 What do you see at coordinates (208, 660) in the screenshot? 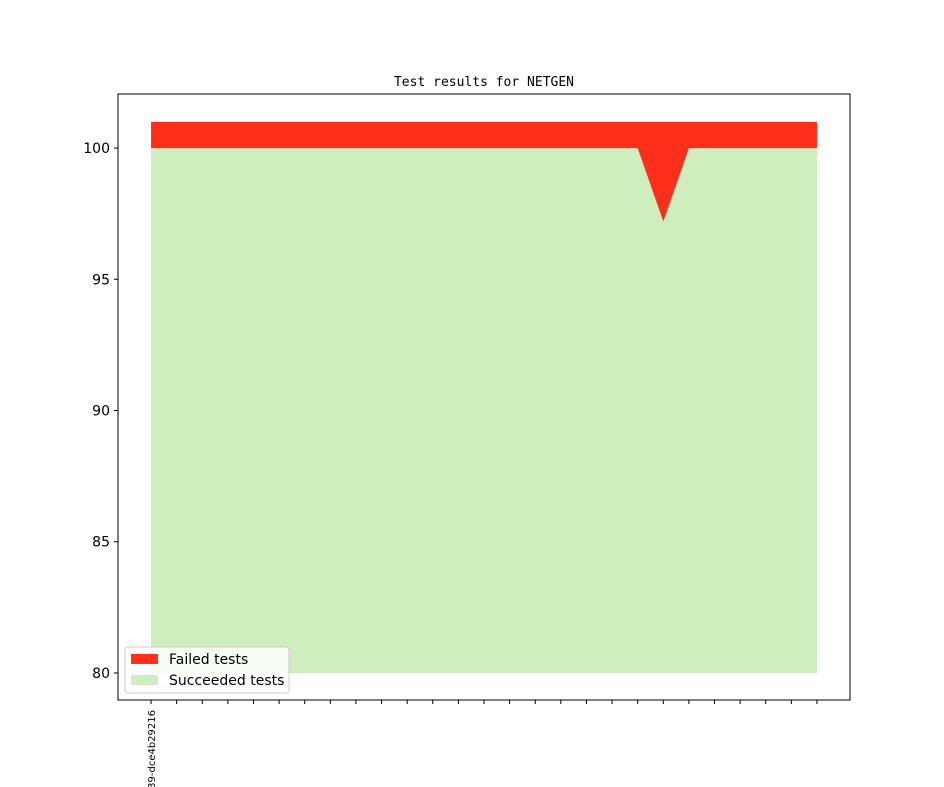
I see `legend-label-failed: Failed tests` at bounding box center [208, 660].